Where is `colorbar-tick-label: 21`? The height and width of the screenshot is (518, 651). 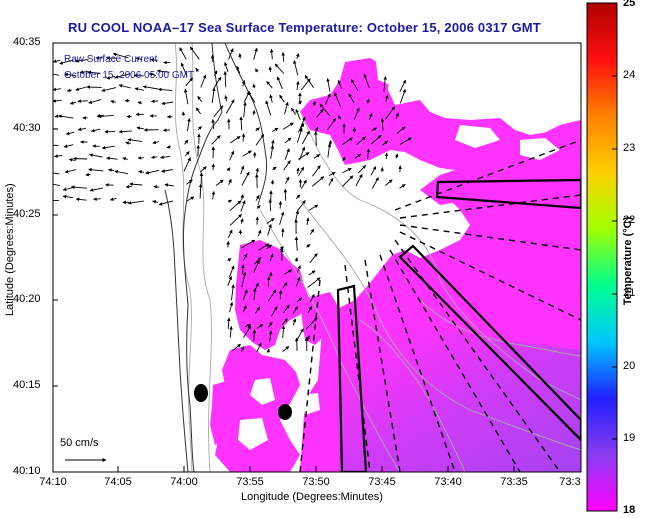 colorbar-tick-label: 21 is located at coordinates (629, 293).